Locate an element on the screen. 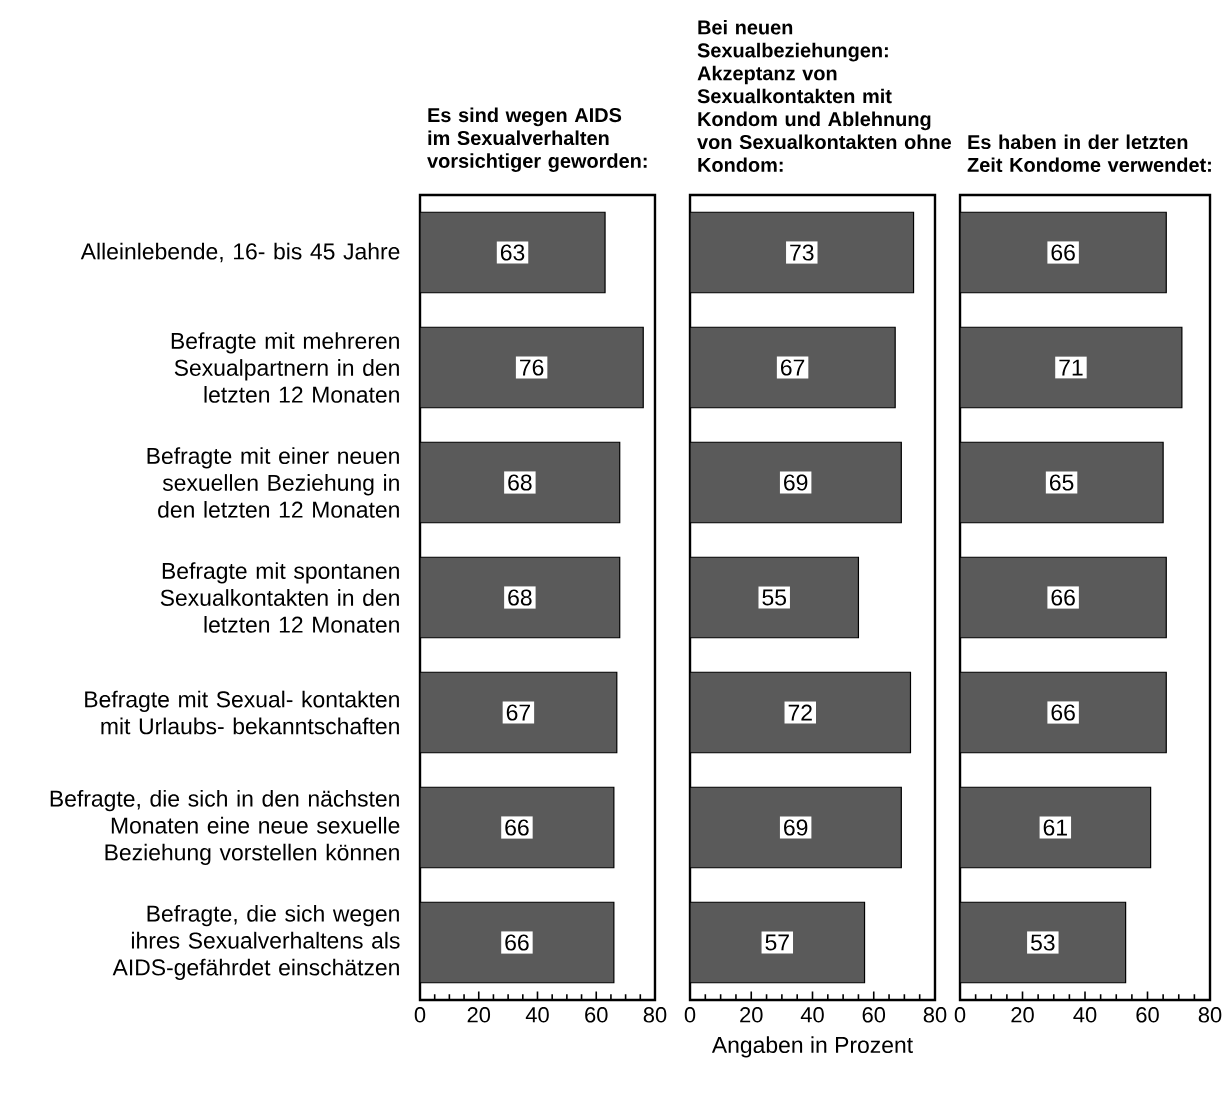 Image resolution: width=1227 pixels, height=1095 pixels. data-label: 72 is located at coordinates (800, 712).